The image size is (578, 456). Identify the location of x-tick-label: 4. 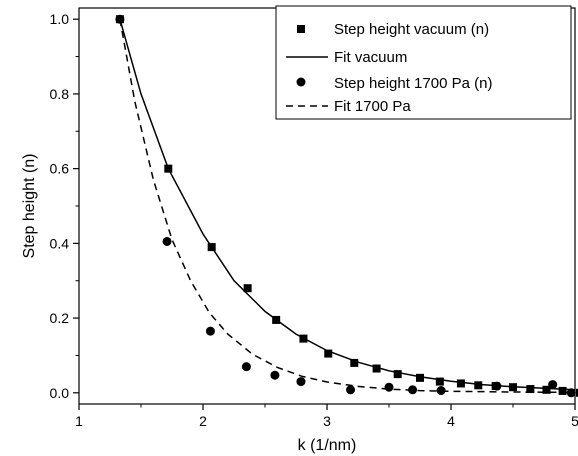
(451, 421).